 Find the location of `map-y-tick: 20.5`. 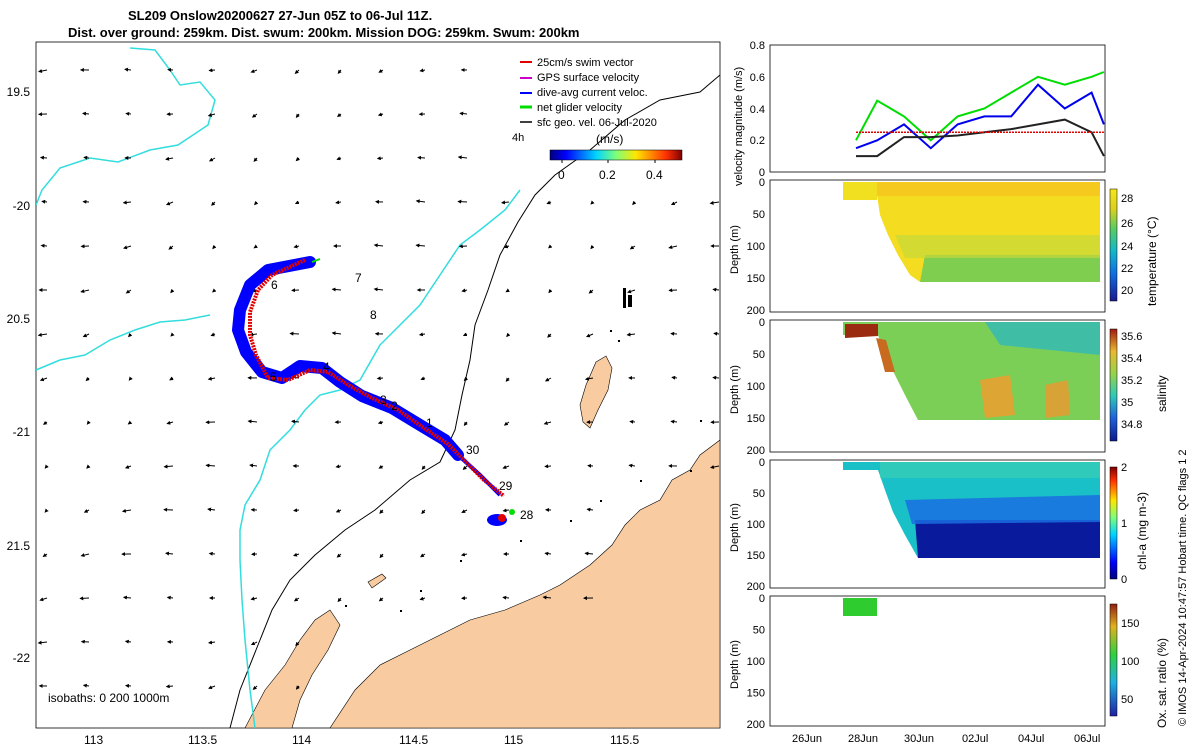

map-y-tick: 20.5 is located at coordinates (19, 319).